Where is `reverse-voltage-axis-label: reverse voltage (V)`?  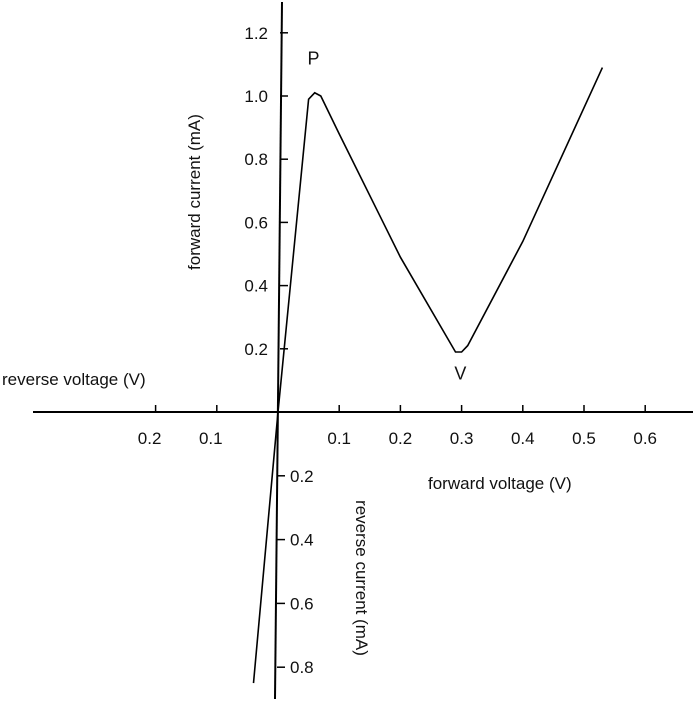 reverse-voltage-axis-label: reverse voltage (V) is located at coordinates (74, 379).